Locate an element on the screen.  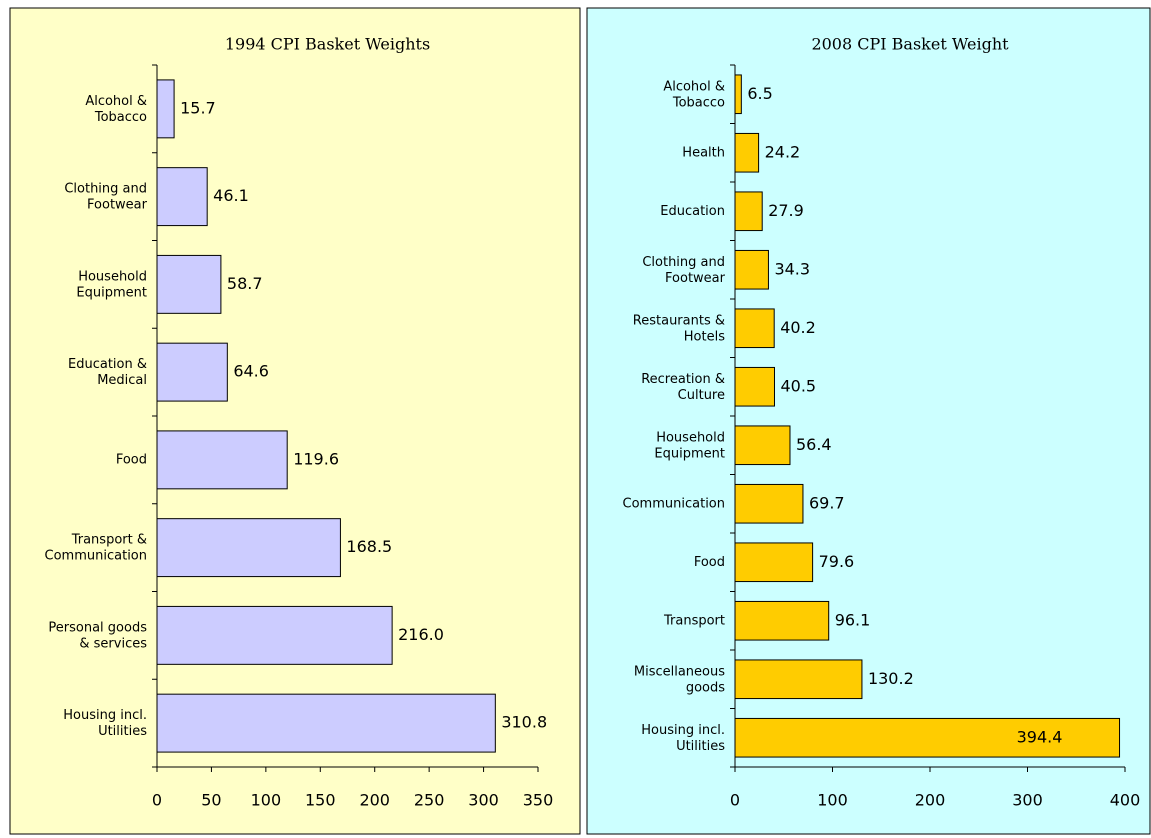
value-label: 310.8 is located at coordinates (524, 722).